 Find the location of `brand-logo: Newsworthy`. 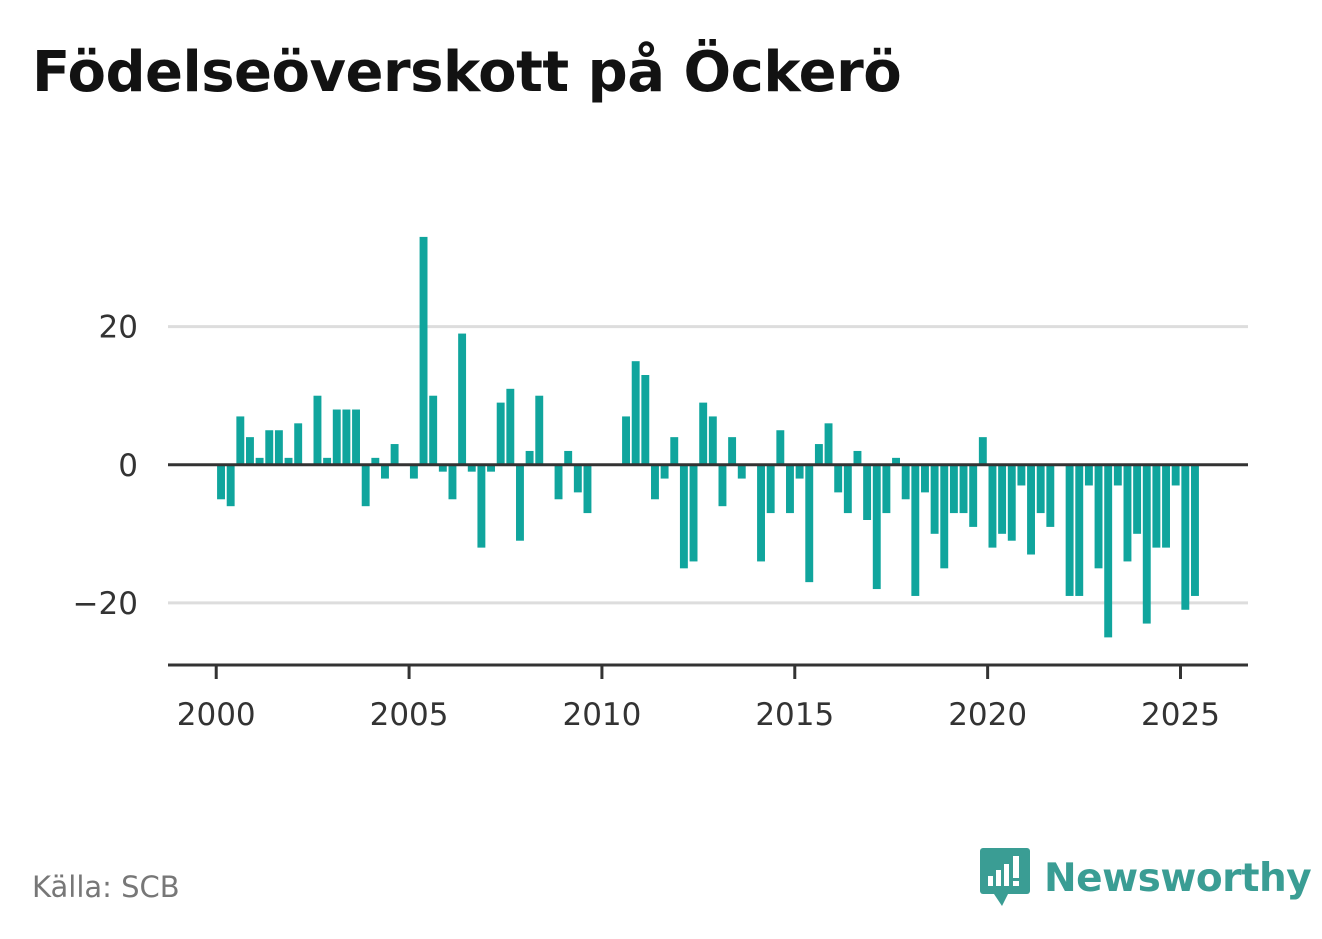

brand-logo: Newsworthy is located at coordinates (1146, 878).